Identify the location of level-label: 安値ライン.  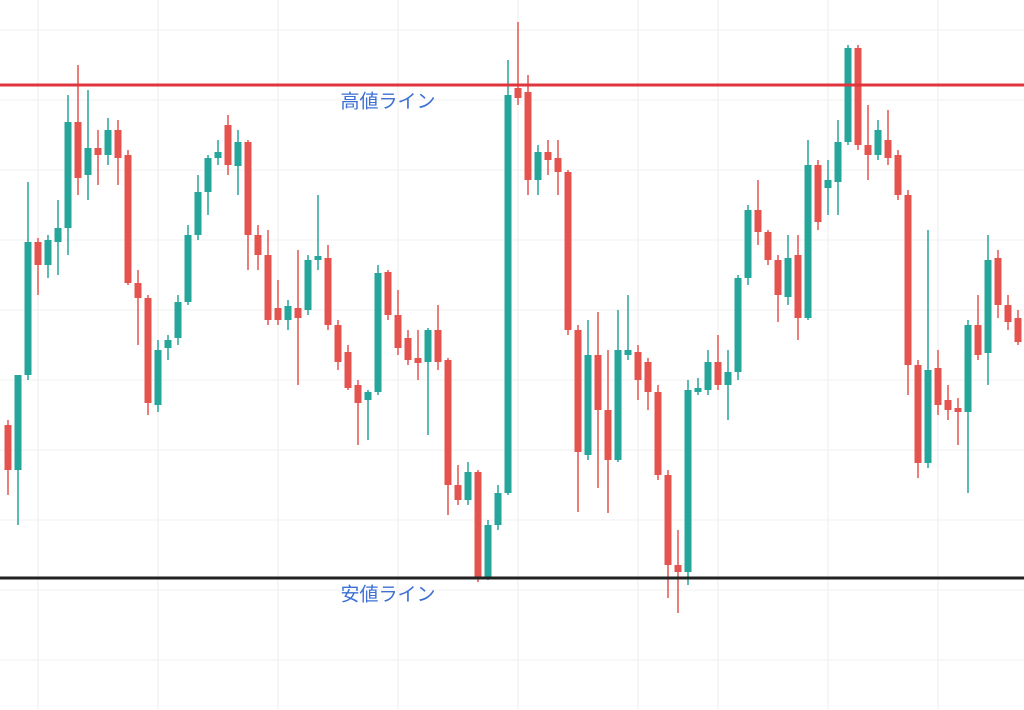
(387, 595).